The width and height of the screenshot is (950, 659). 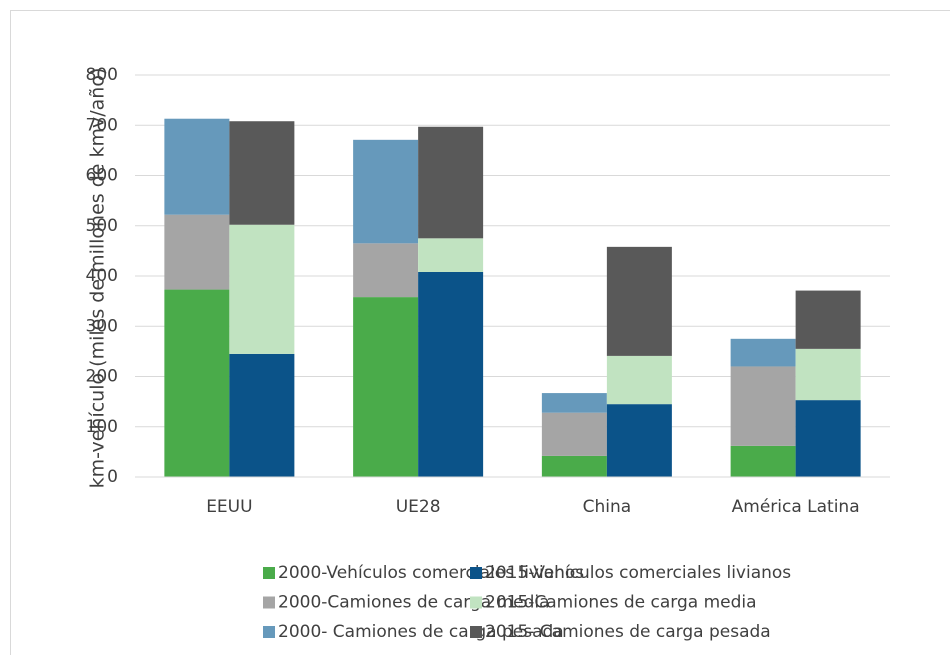 What do you see at coordinates (102, 427) in the screenshot?
I see `y-tick-label: 100` at bounding box center [102, 427].